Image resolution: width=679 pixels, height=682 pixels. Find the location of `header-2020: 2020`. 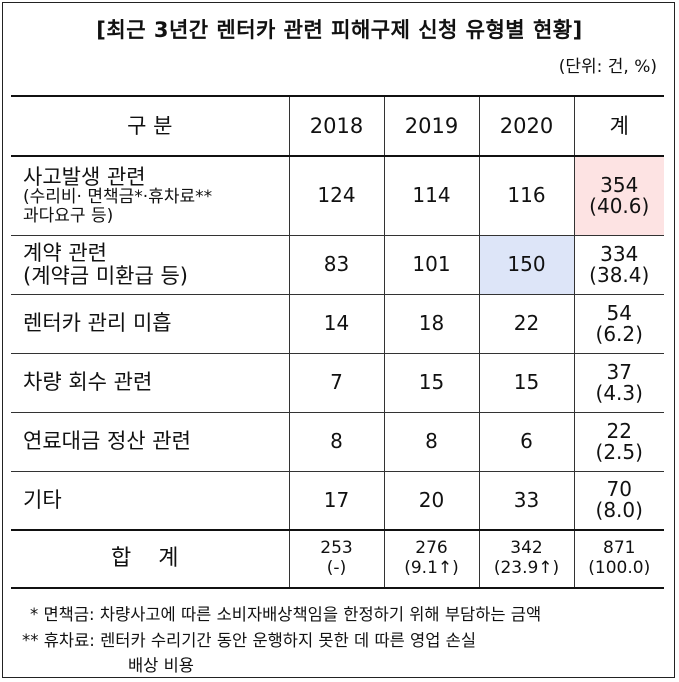

header-2020: 2020 is located at coordinates (526, 126).